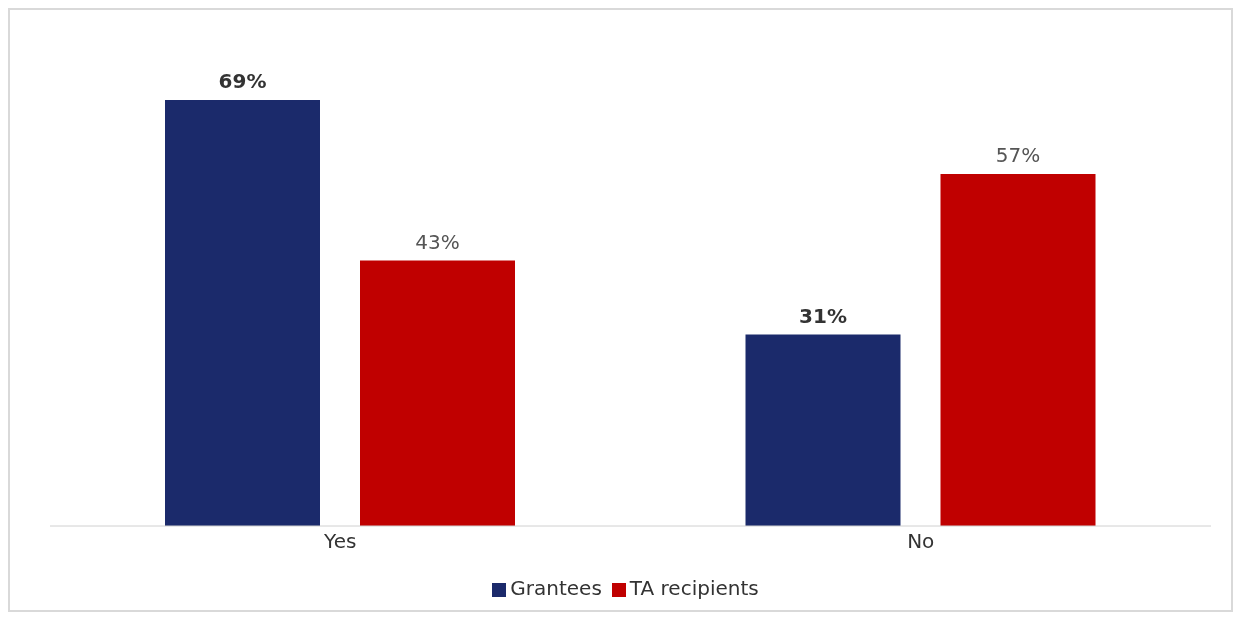 The width and height of the screenshot is (1245, 624). What do you see at coordinates (340, 541) in the screenshot?
I see `x-tick-label: Yes` at bounding box center [340, 541].